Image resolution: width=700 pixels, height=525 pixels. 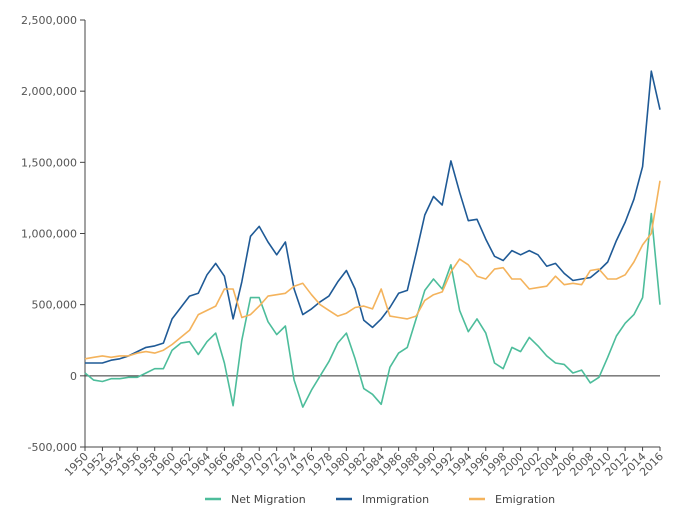 I want to click on legend: Net Migration Immigration Emigration, so click(x=380, y=499).